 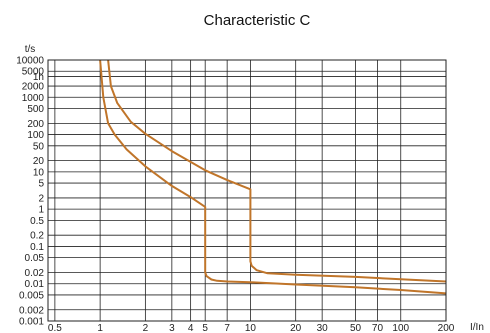 What do you see at coordinates (251, 328) in the screenshot?
I see `x-tick-label: 10` at bounding box center [251, 328].